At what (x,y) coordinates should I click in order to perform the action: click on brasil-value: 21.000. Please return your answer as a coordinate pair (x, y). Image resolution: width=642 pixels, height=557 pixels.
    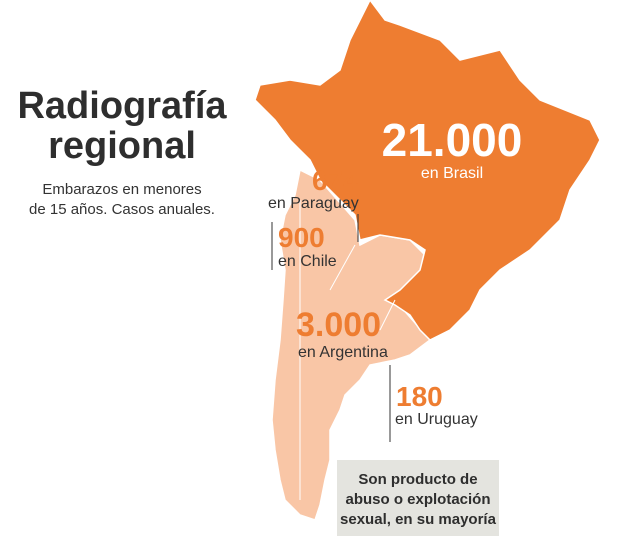
    Looking at the image, I should click on (452, 140).